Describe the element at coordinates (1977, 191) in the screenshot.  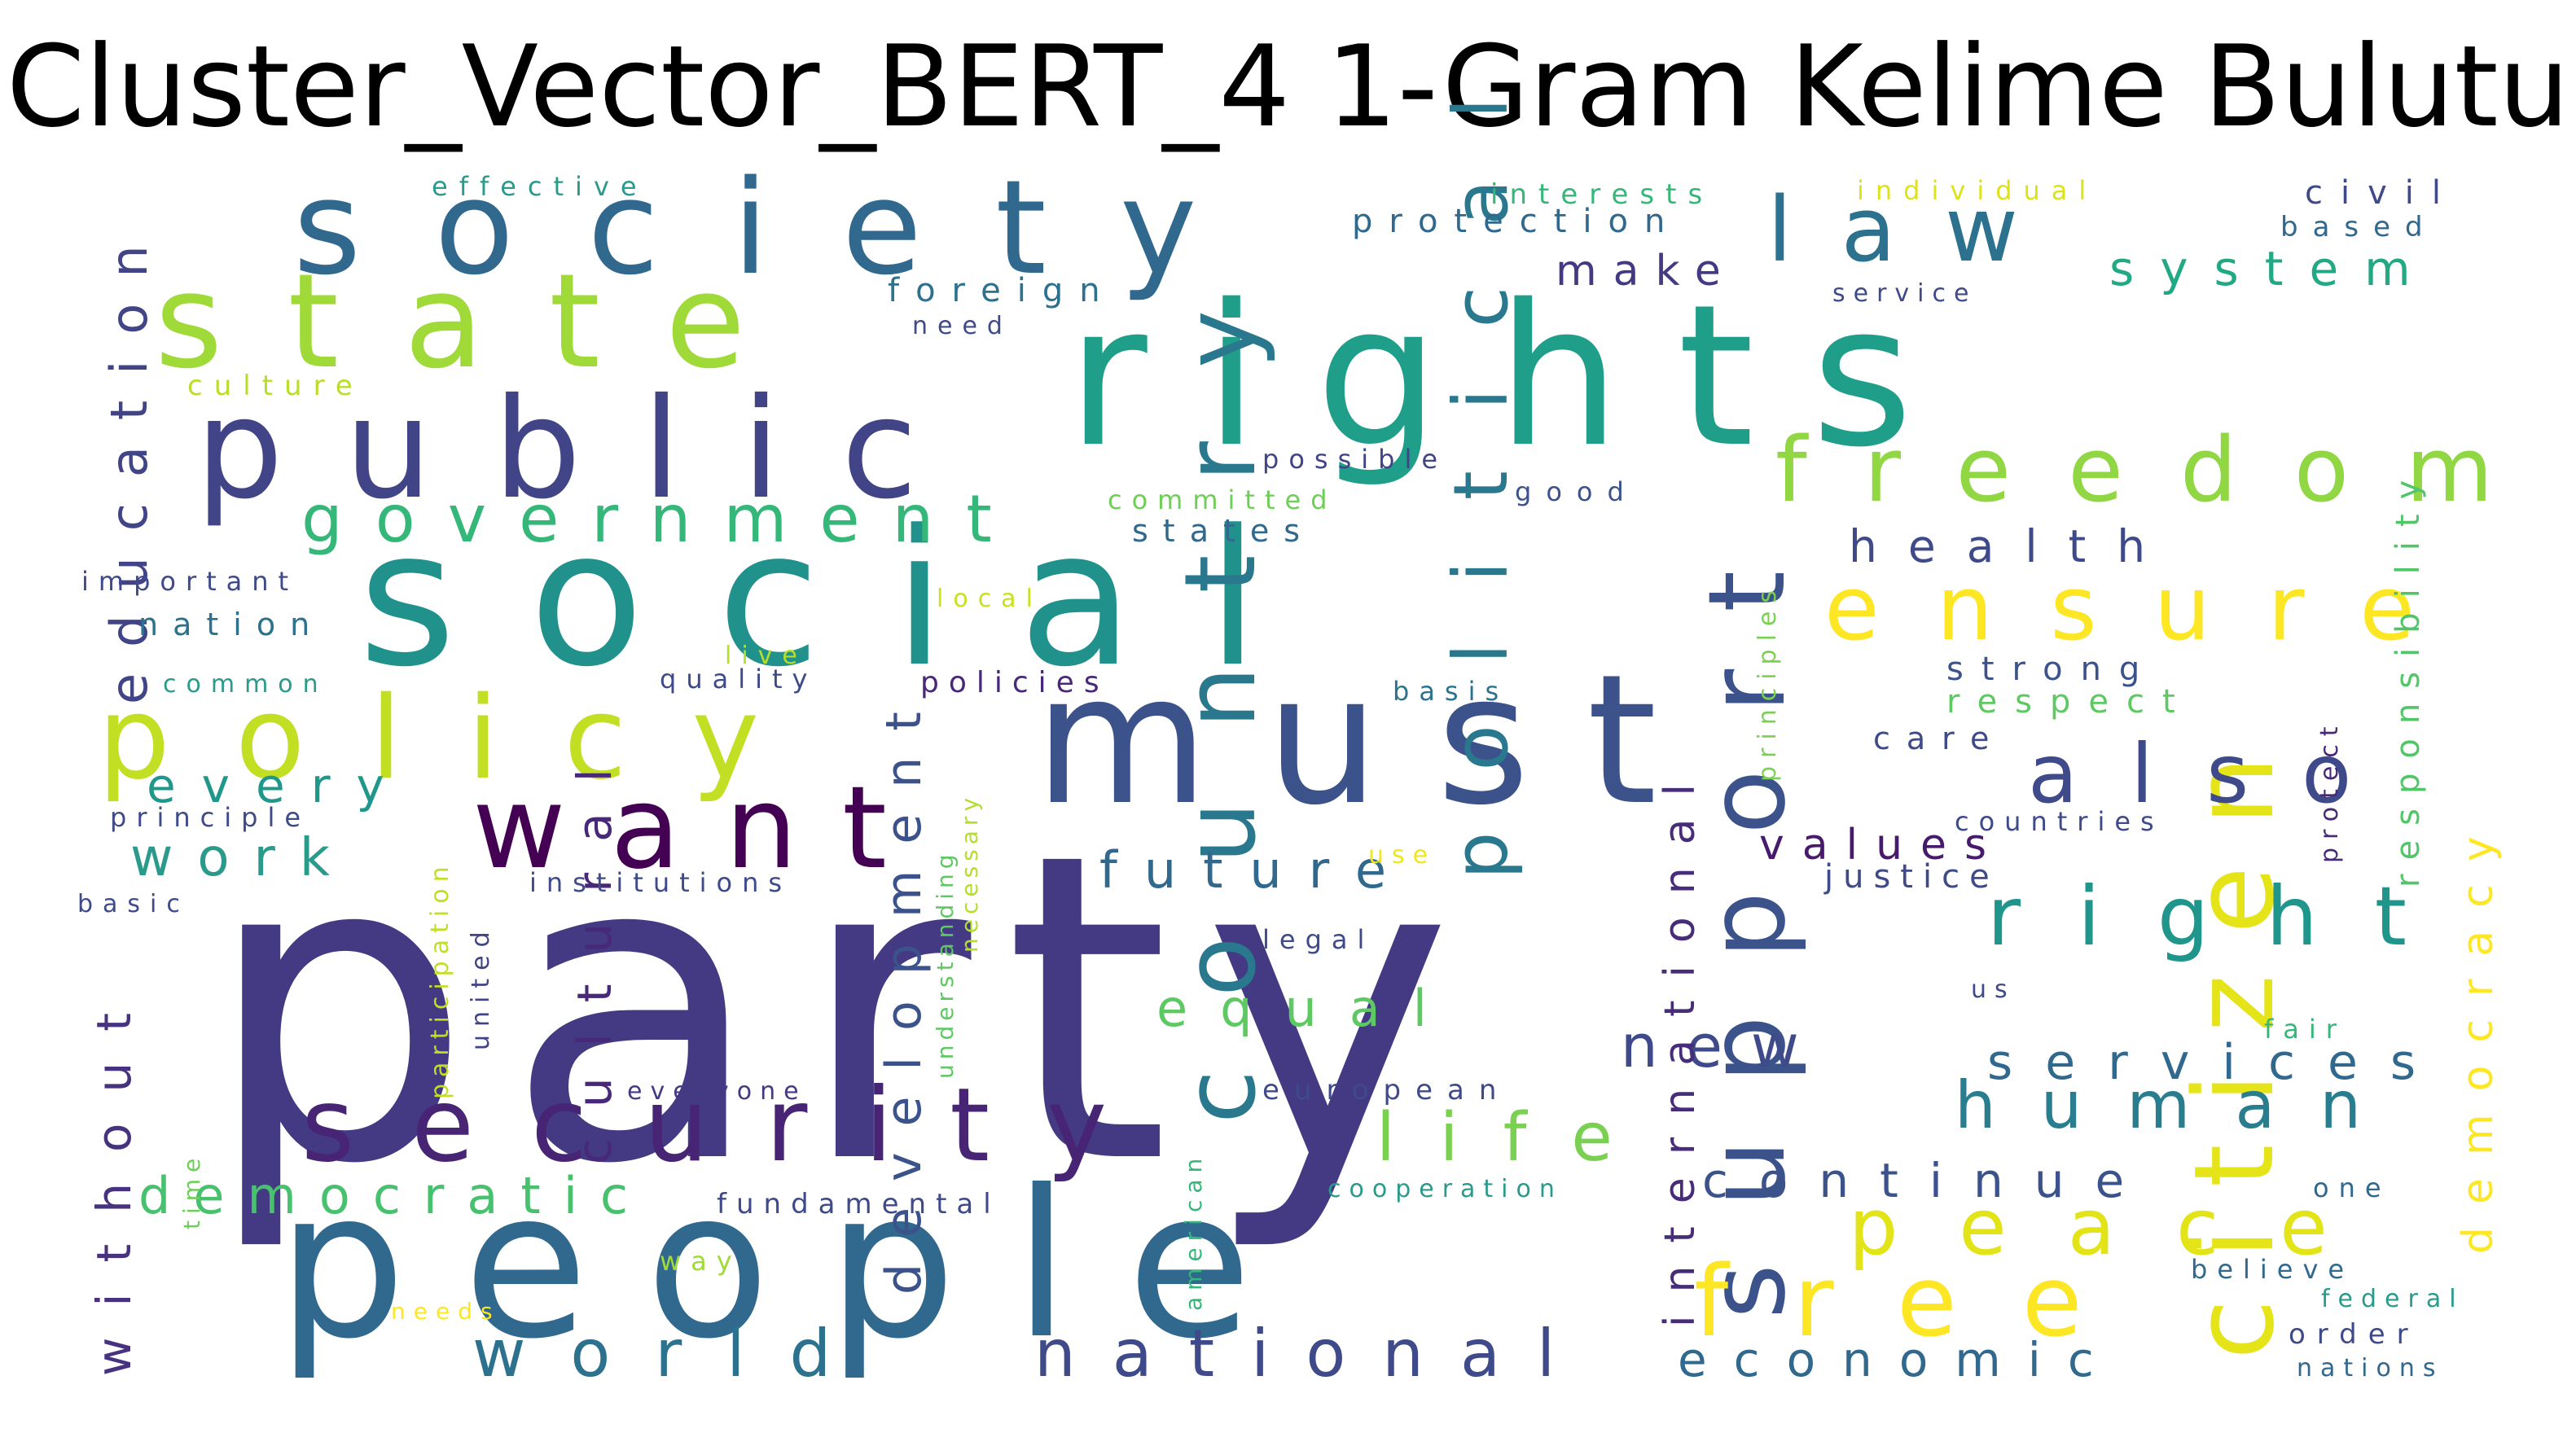
I see `word-individual: individual` at that location.